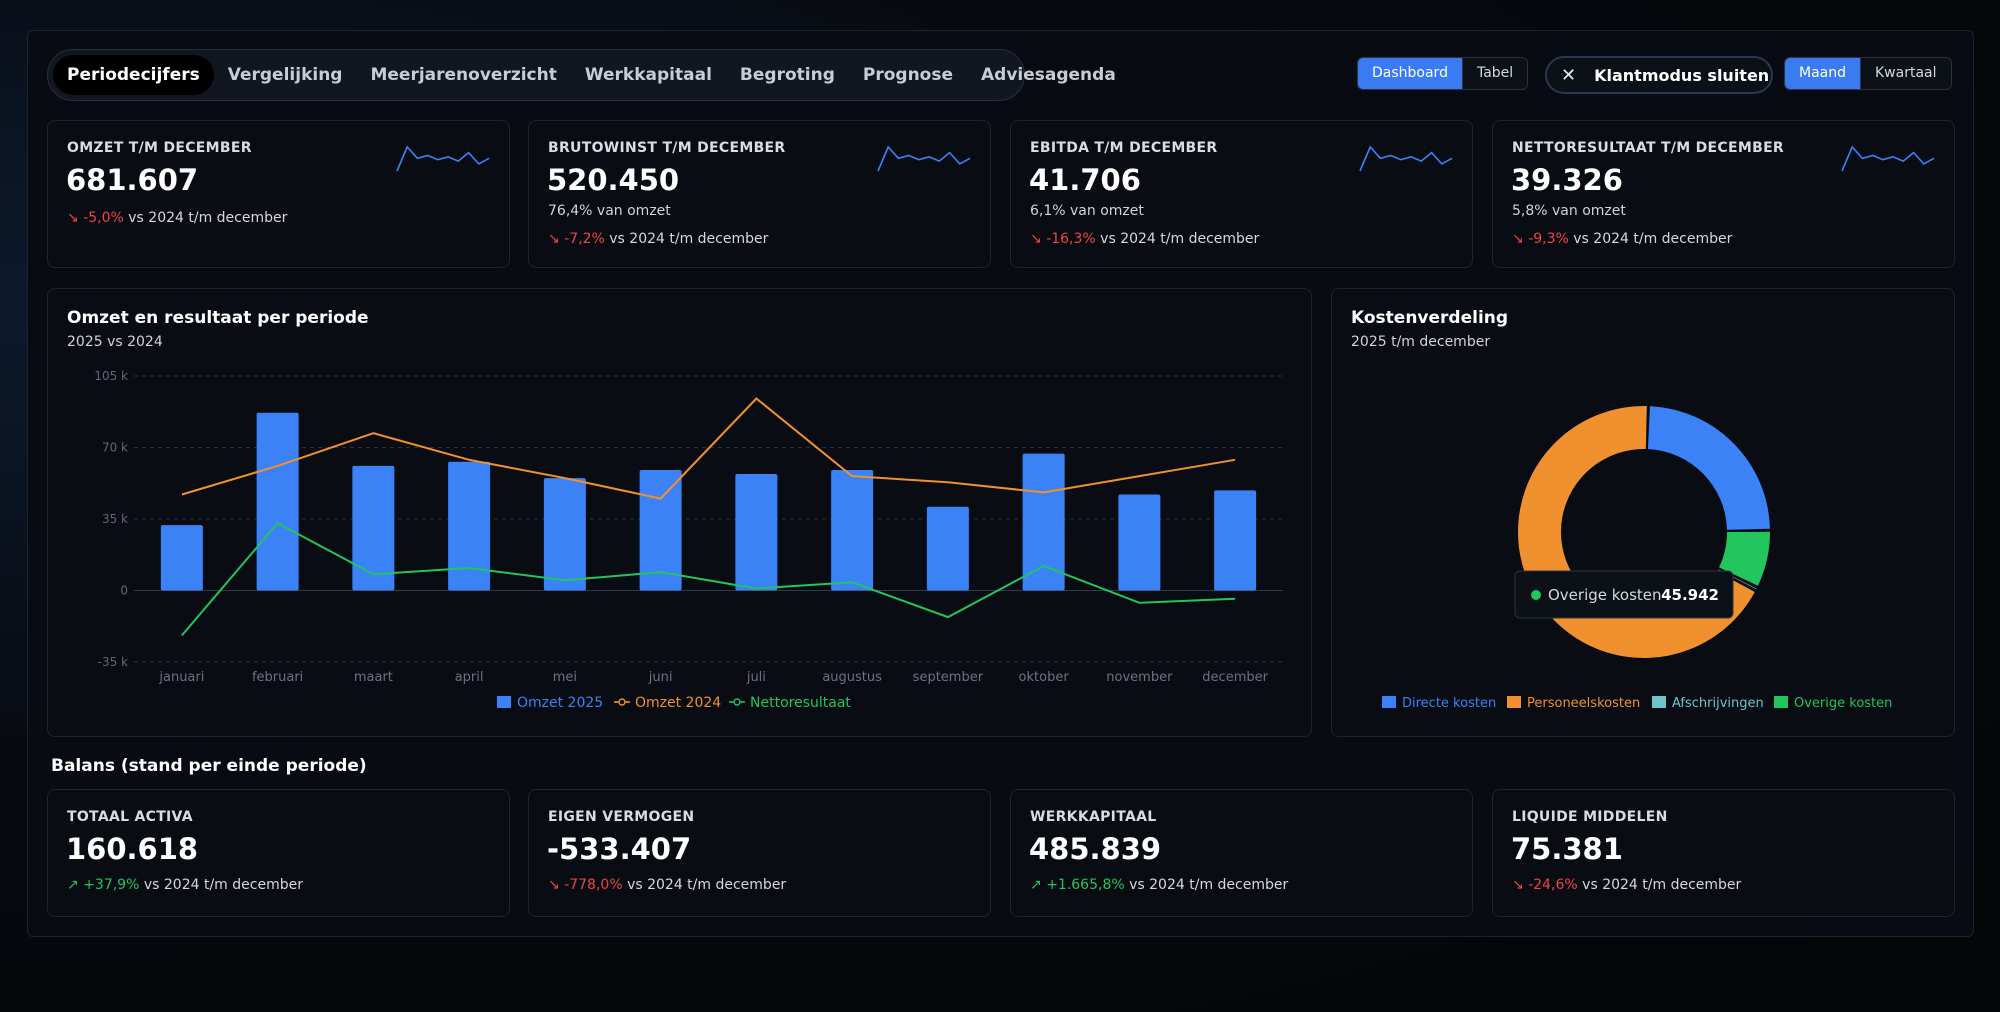  Describe the element at coordinates (111, 376) in the screenshot. I see `y-tick-label: 105 k` at that location.